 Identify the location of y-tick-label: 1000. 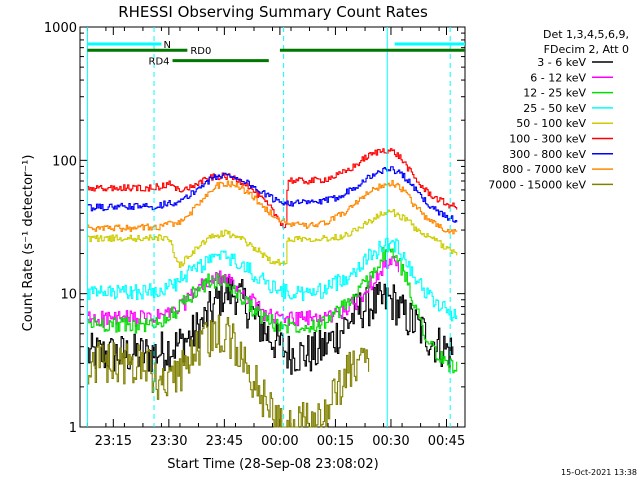
(60, 28).